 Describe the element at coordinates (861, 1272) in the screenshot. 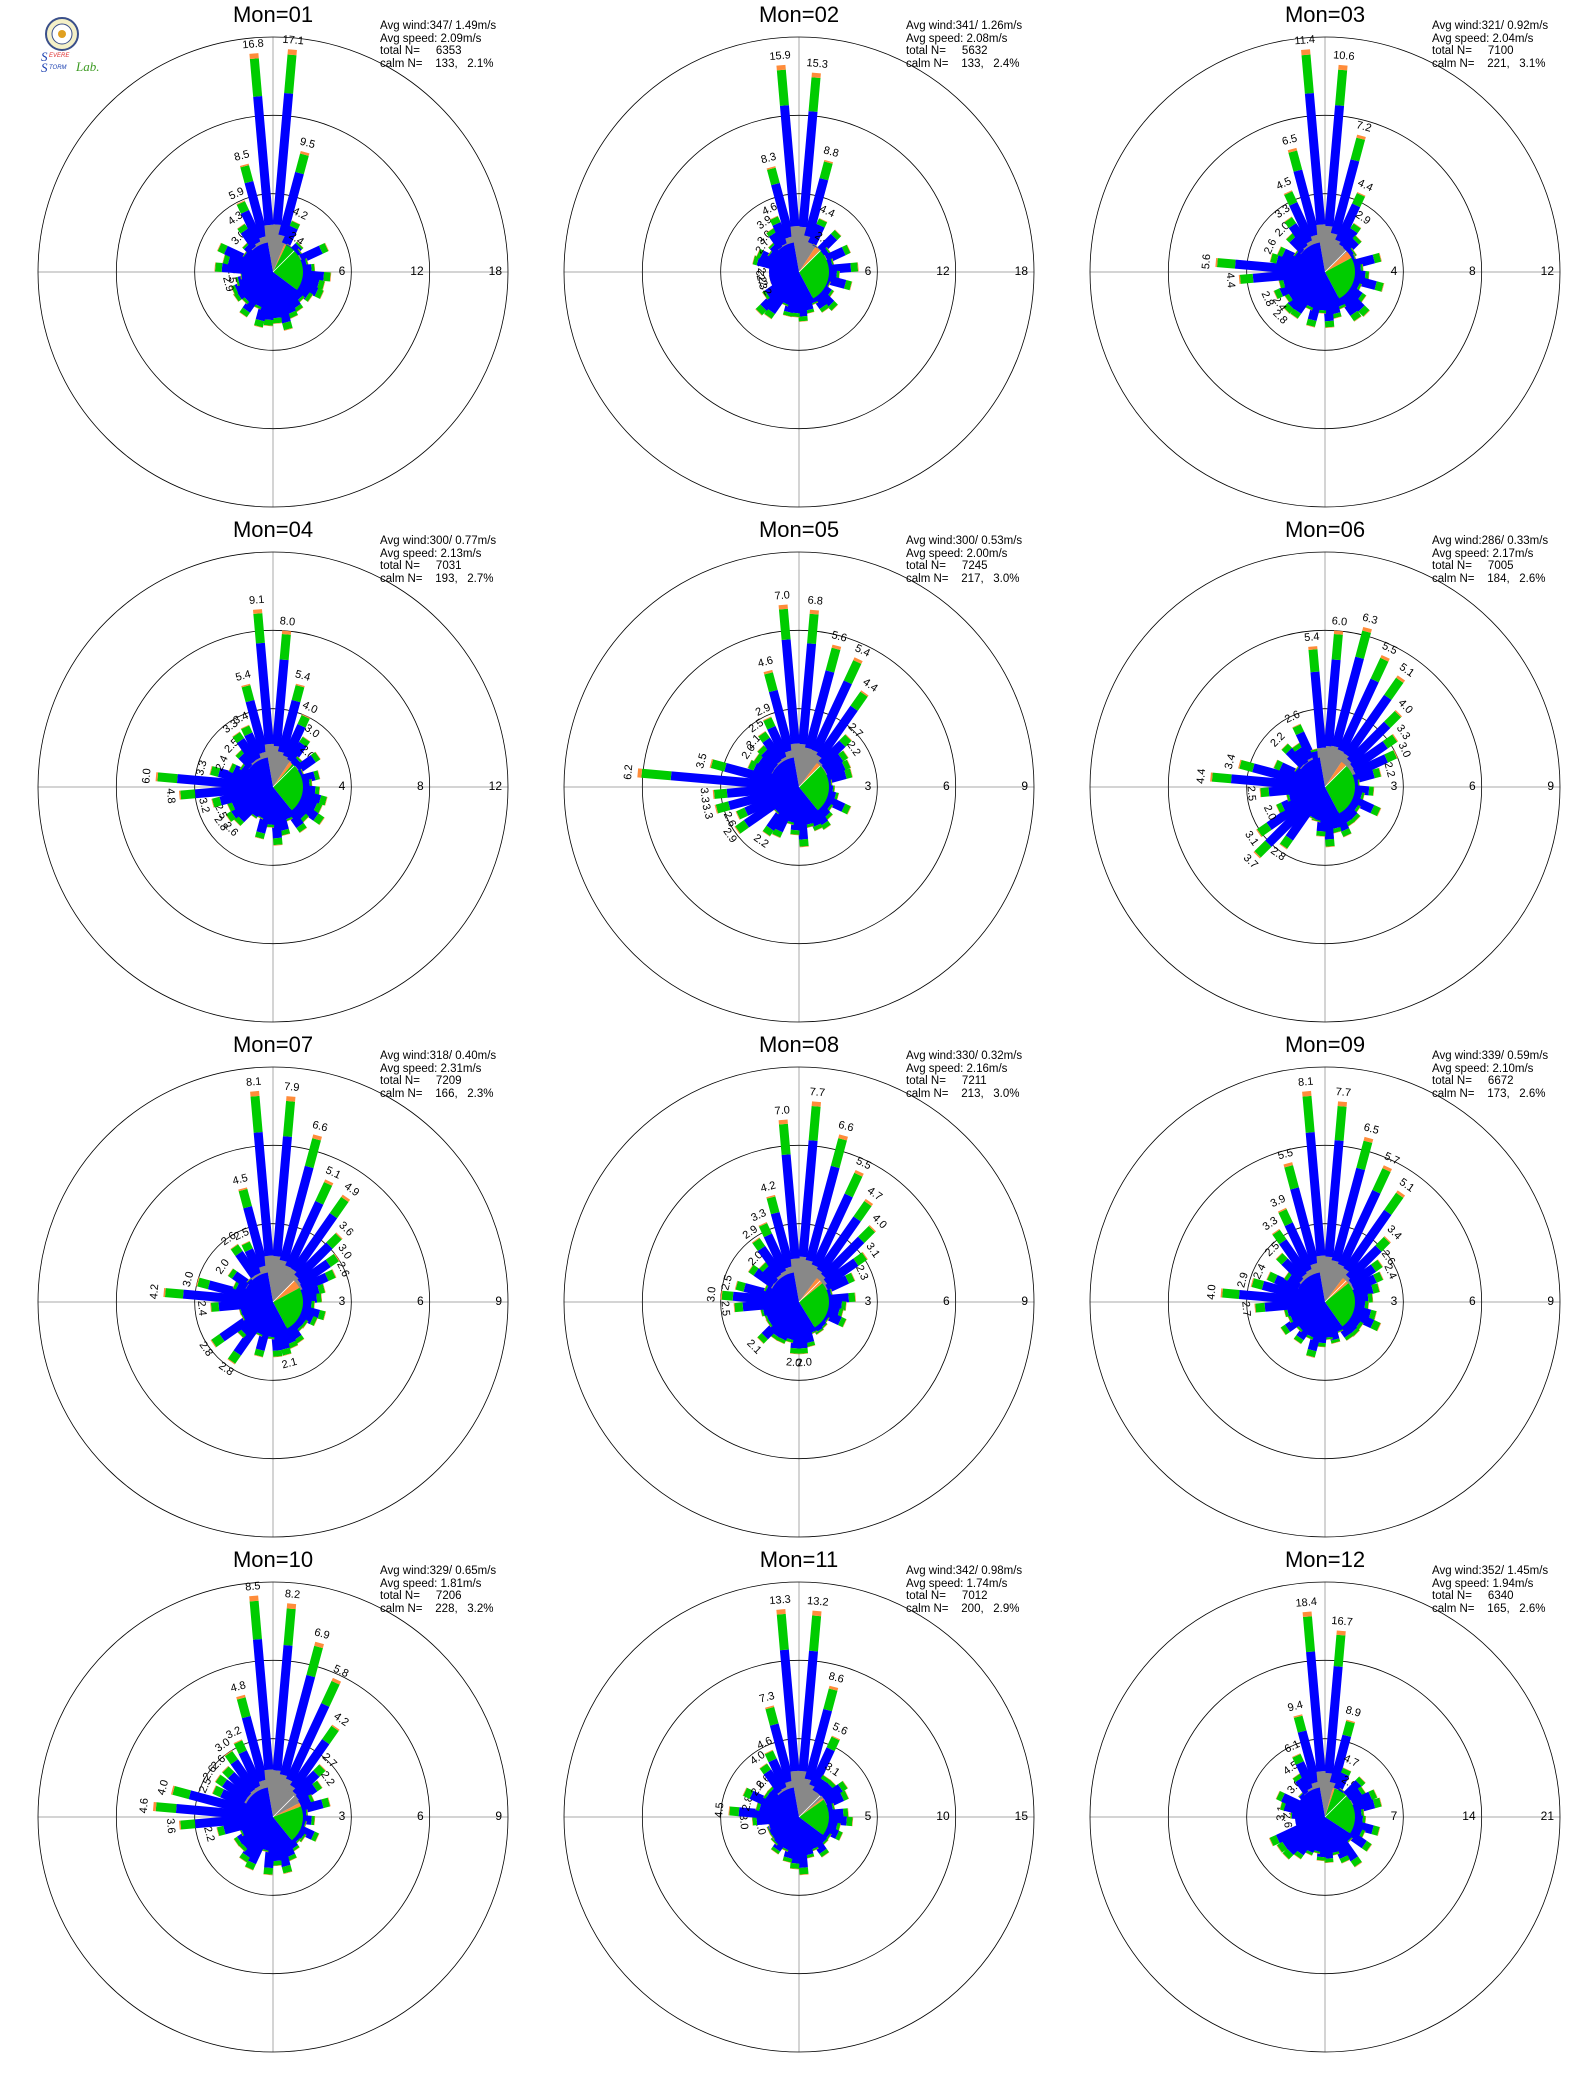

I see `petal-value-label: 2.3` at that location.